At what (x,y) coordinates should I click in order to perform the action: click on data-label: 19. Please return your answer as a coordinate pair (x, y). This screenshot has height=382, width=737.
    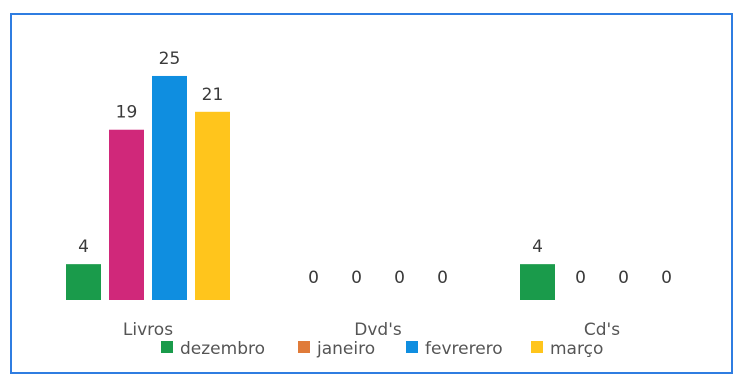
    Looking at the image, I should click on (127, 113).